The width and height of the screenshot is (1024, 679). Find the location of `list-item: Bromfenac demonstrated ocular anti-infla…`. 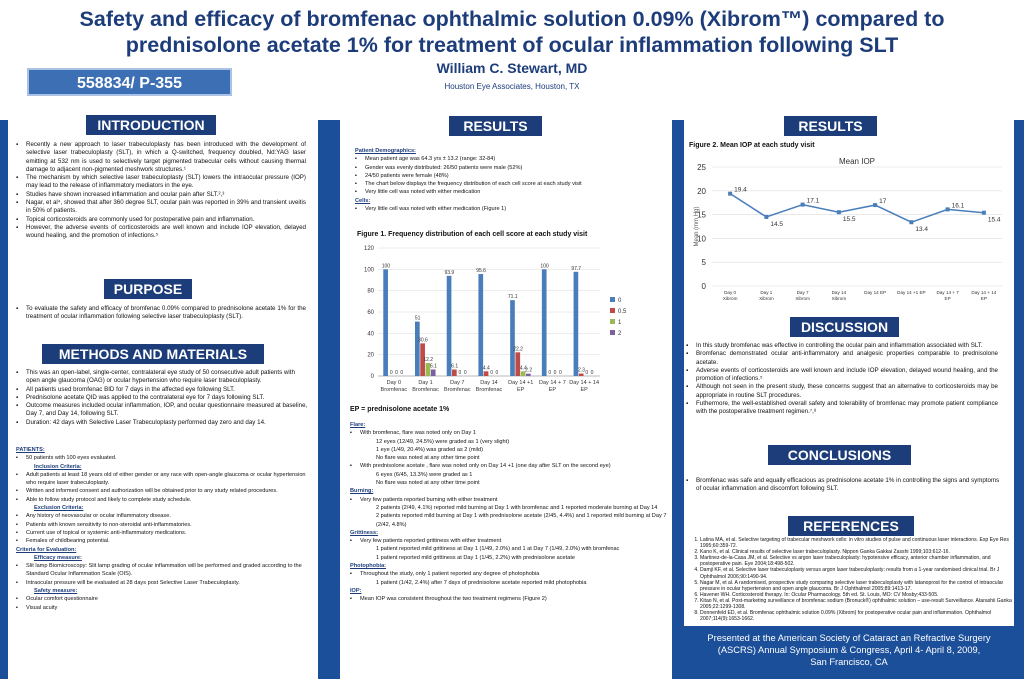

list-item: Bromfenac demonstrated ocular anti-infla… is located at coordinates (842, 358).